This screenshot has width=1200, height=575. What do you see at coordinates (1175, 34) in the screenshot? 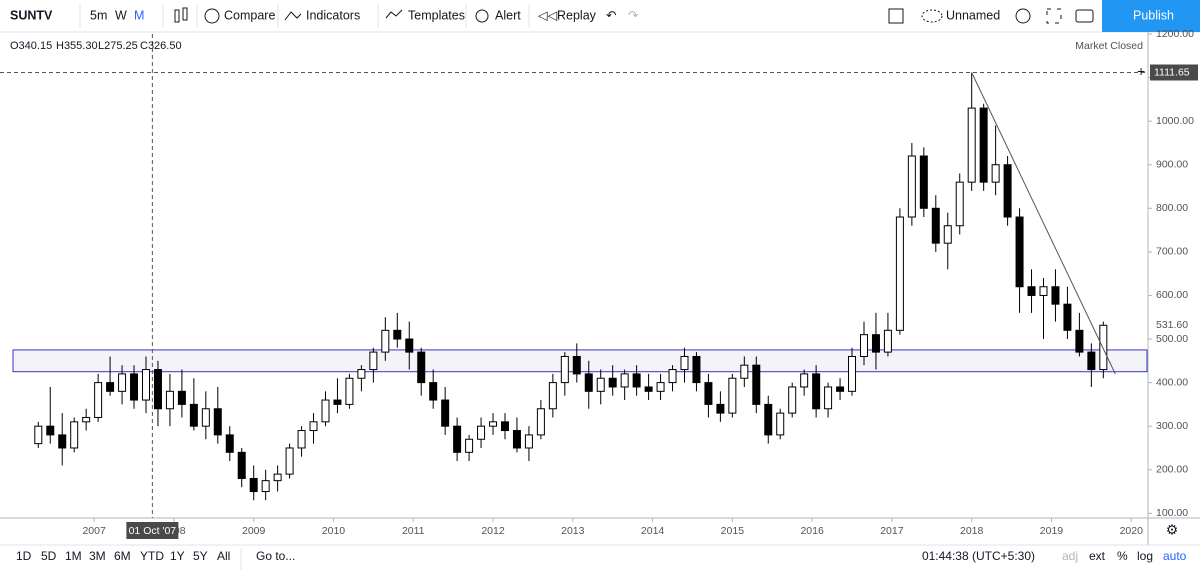
I see `y-tick-label: 1200.00` at bounding box center [1175, 34].